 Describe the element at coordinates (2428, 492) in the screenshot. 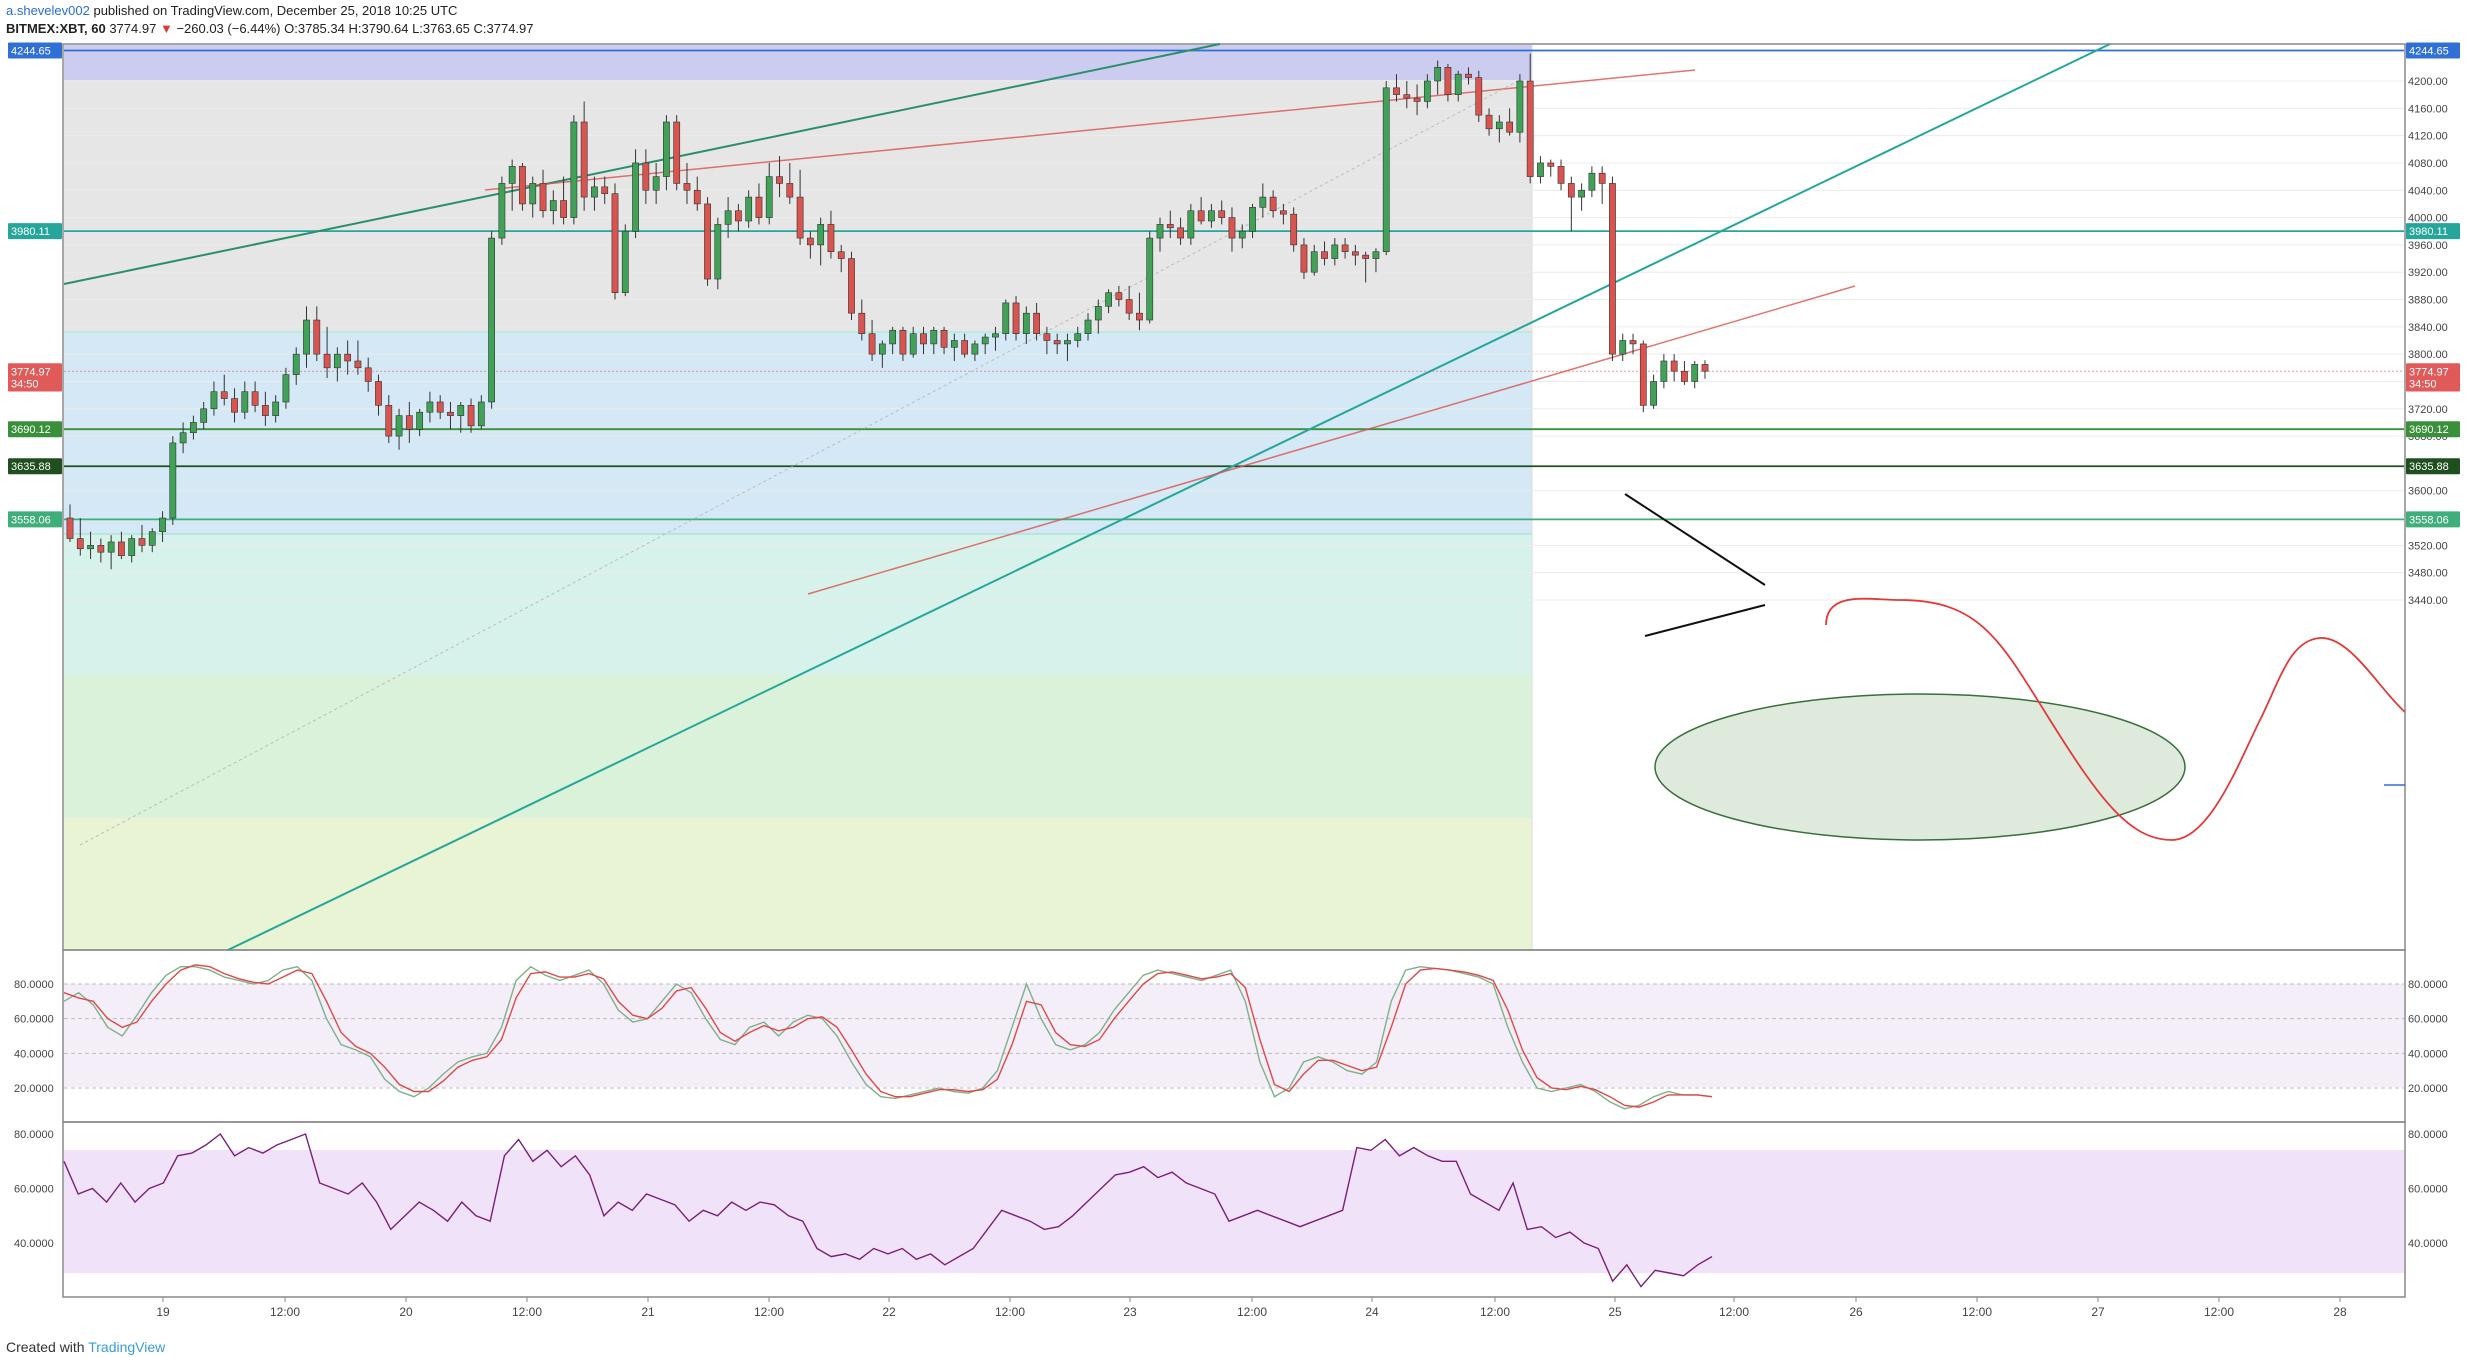

I see `y-tick-label: 3600.00` at that location.